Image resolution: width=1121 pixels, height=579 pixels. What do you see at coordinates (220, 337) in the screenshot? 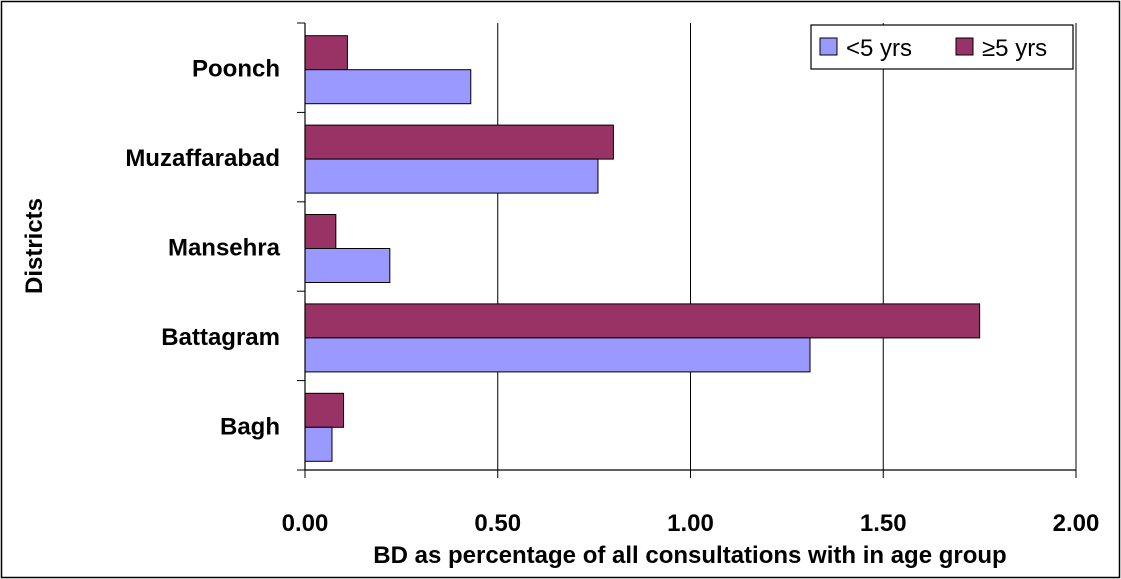
I see `category-label-battagram: Battagram` at bounding box center [220, 337].